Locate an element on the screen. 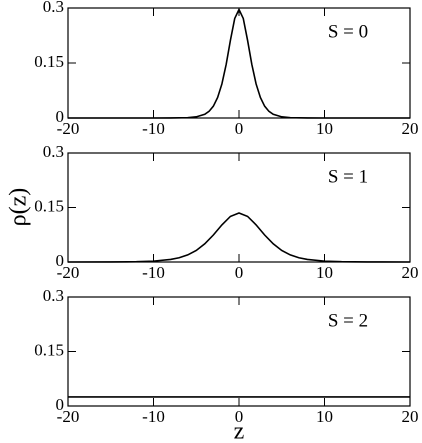  annotation: S = 0 is located at coordinates (348, 31).